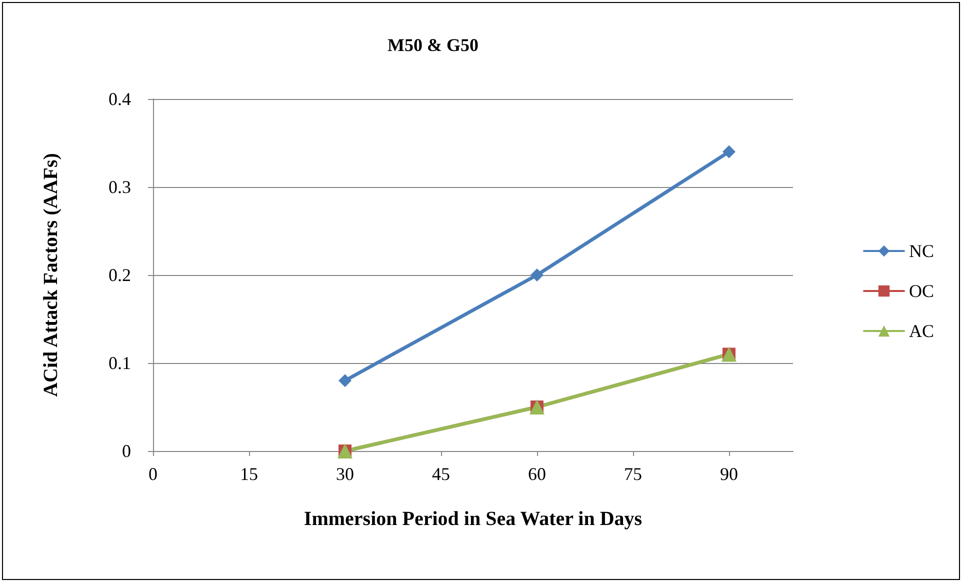 Image resolution: width=965 pixels, height=585 pixels. Describe the element at coordinates (433, 45) in the screenshot. I see `chart-title: M50 & G50` at that location.